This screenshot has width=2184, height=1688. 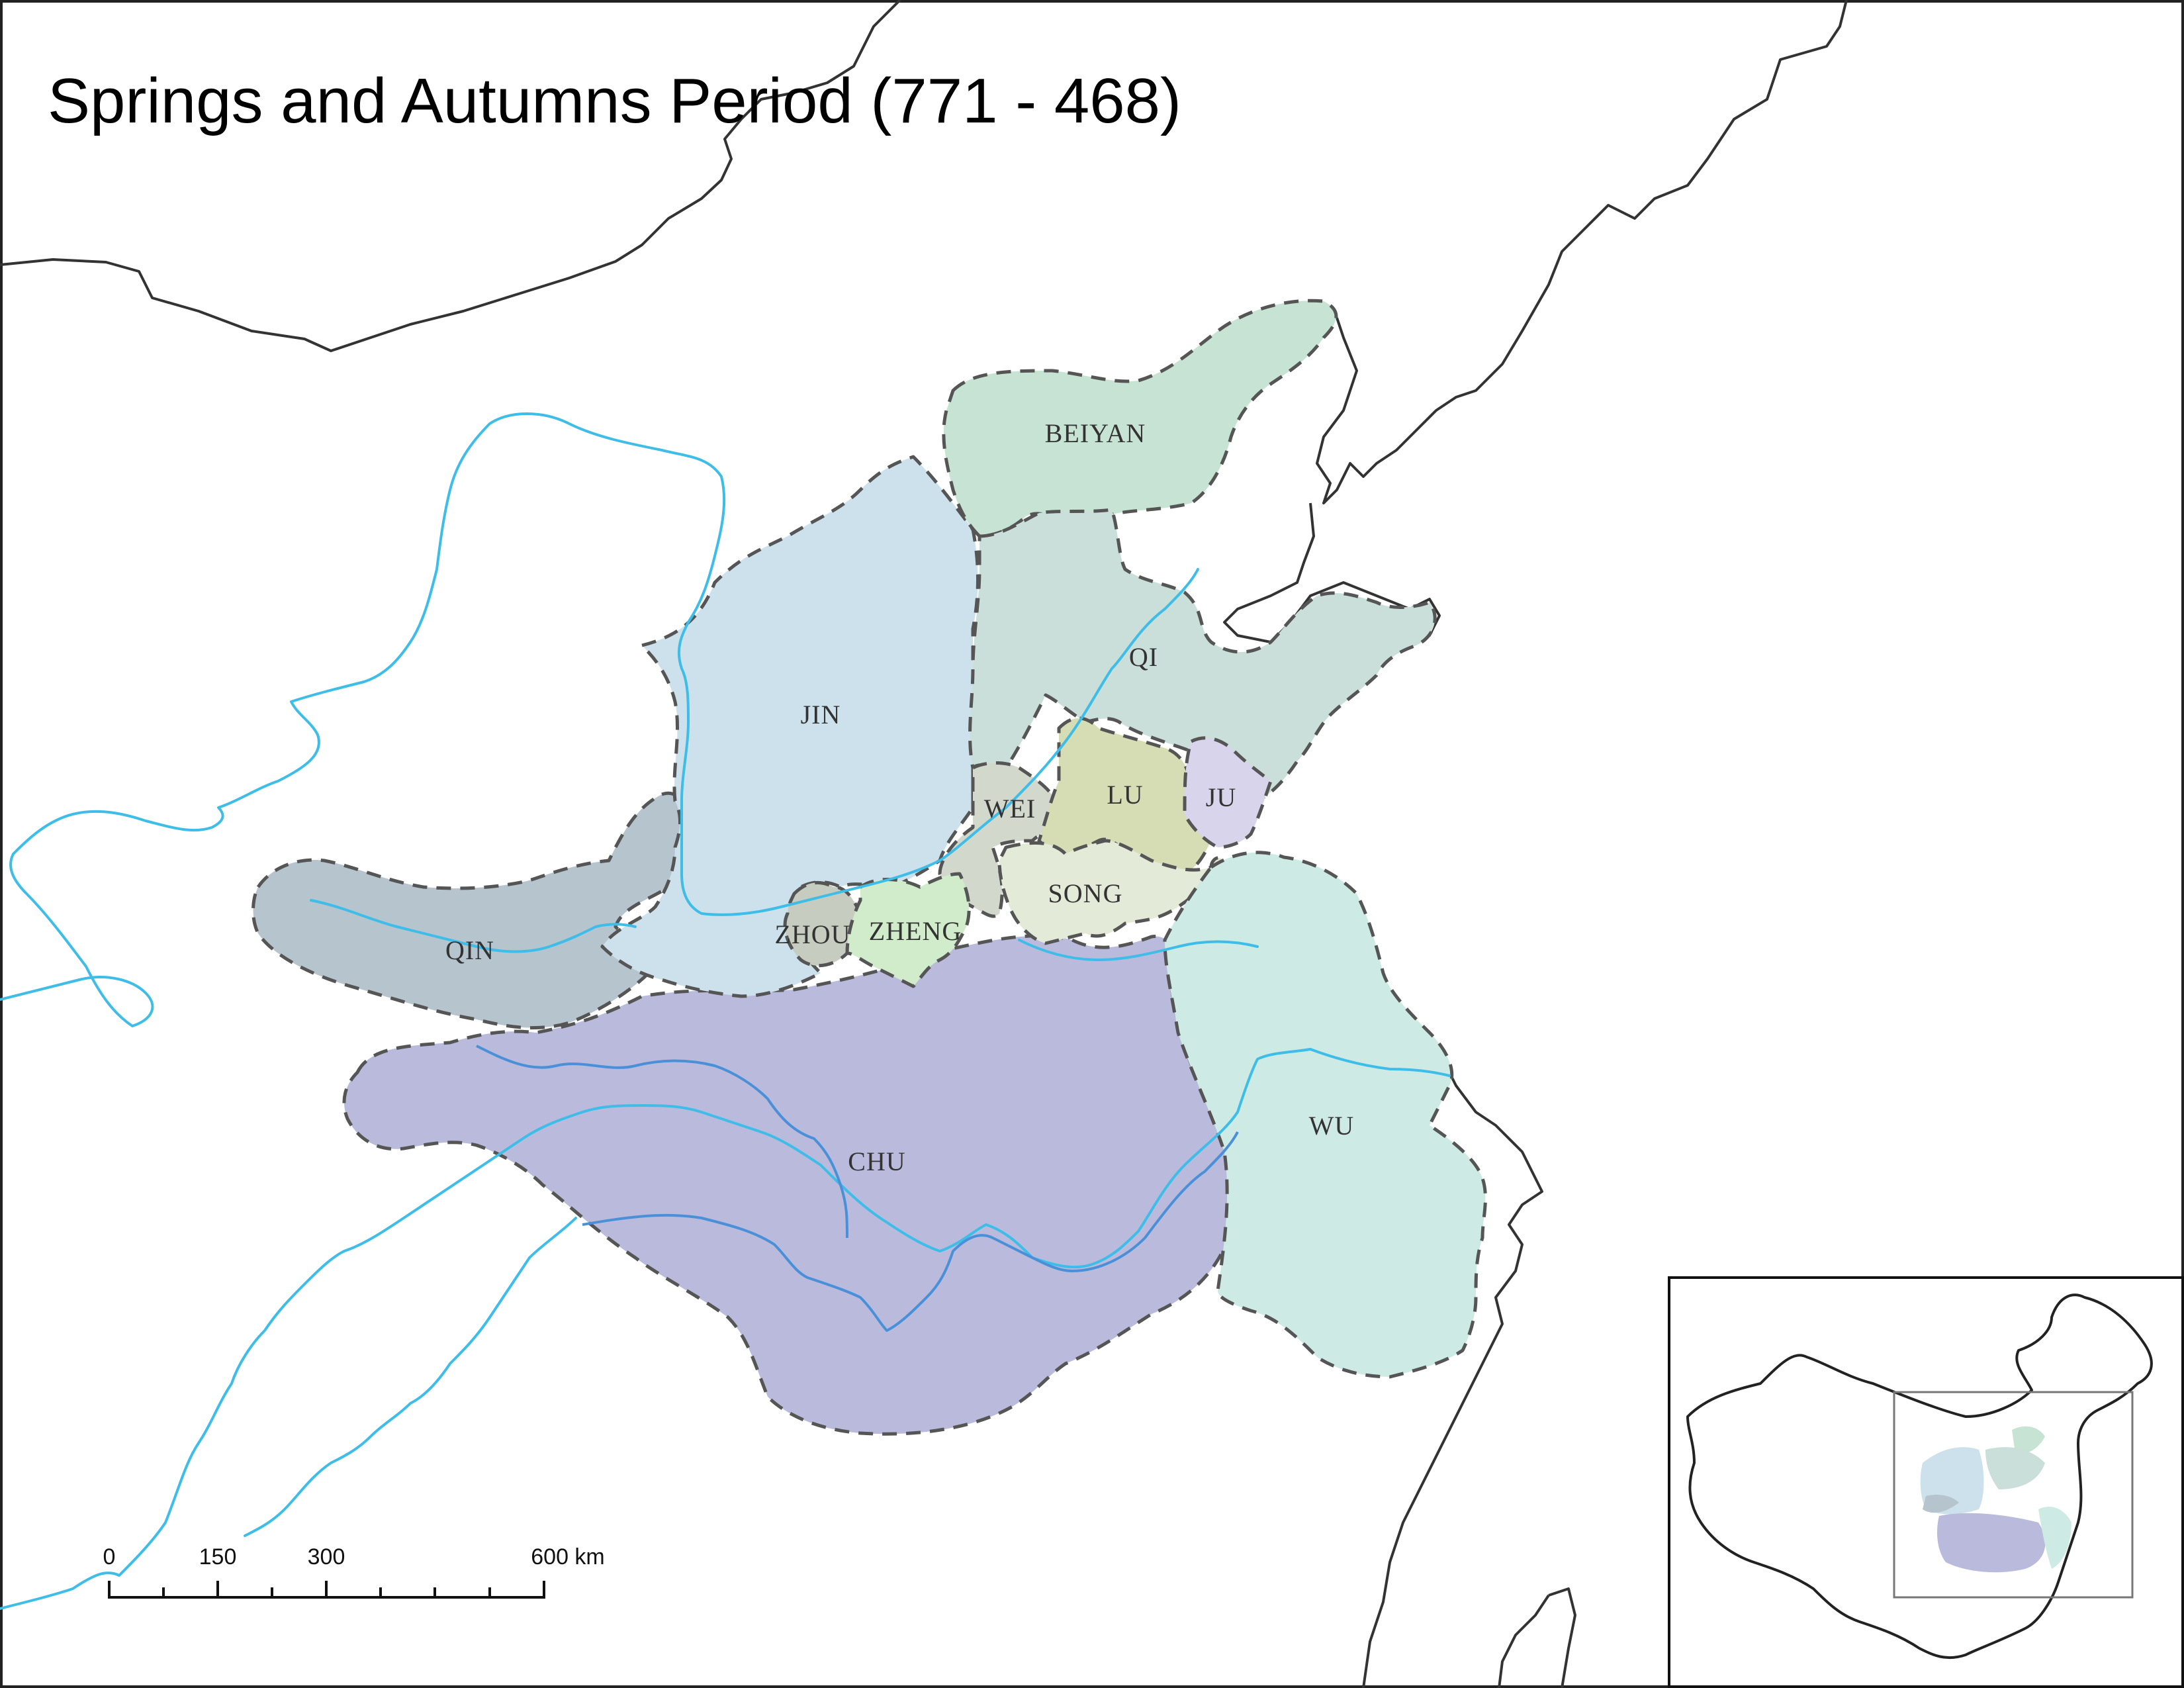 I want to click on han-river, so click(x=662, y=1142).